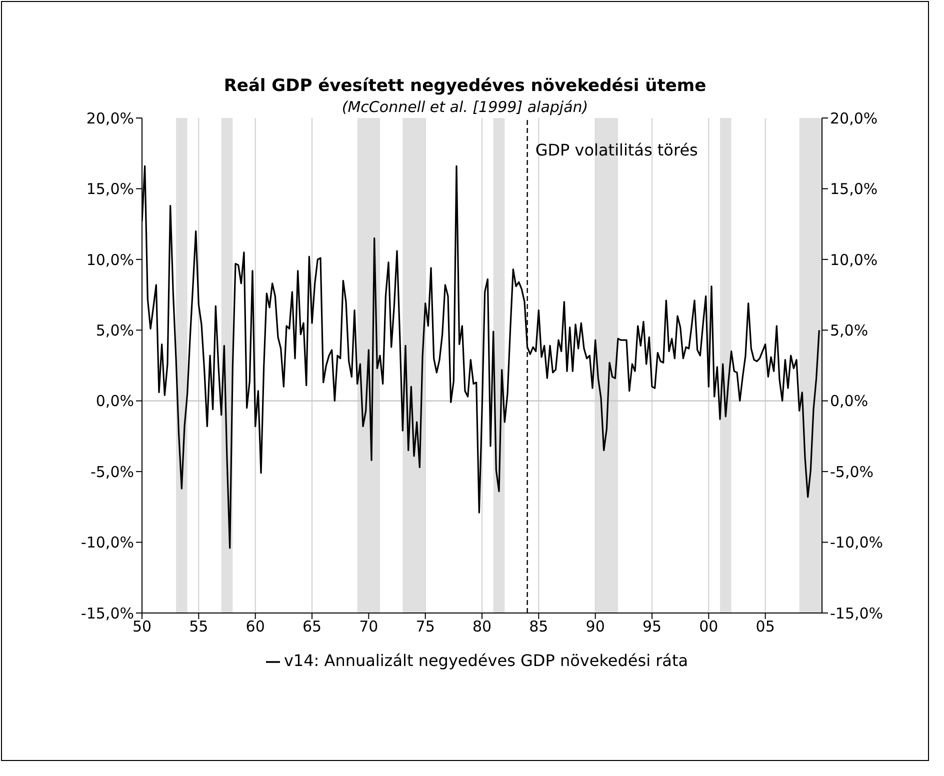 Image resolution: width=944 pixels, height=776 pixels. What do you see at coordinates (652, 627) in the screenshot?
I see `x-tick-label: 95` at bounding box center [652, 627].